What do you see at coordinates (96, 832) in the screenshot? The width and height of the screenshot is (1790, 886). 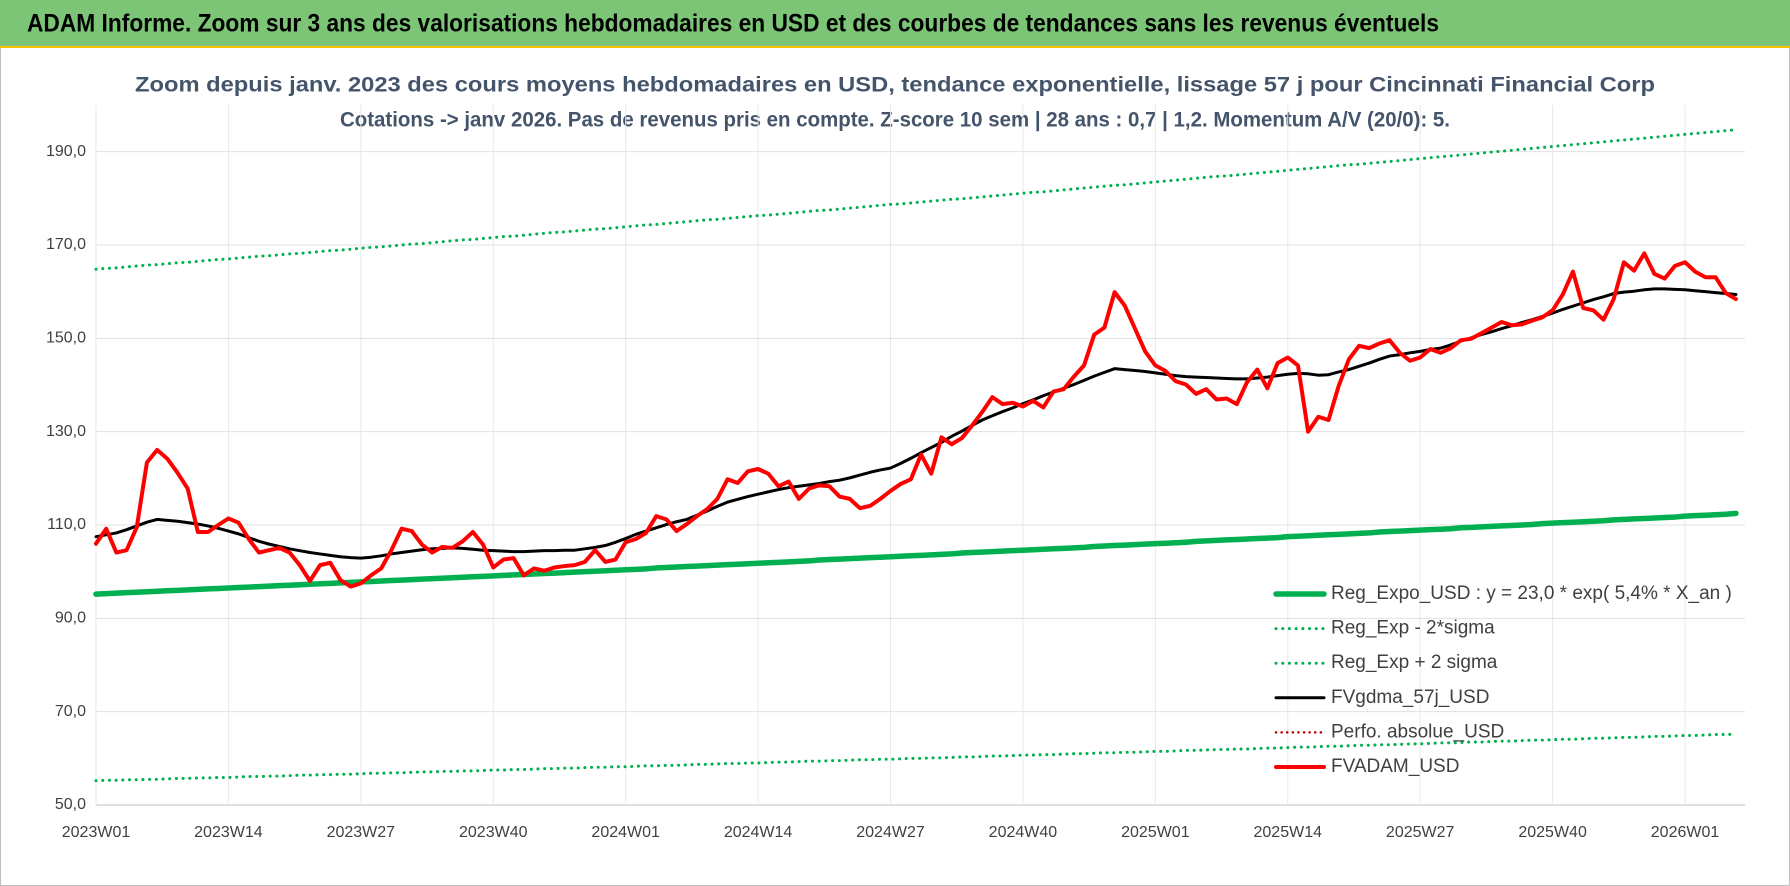 I see `x-tick-label: 2023W01` at bounding box center [96, 832].